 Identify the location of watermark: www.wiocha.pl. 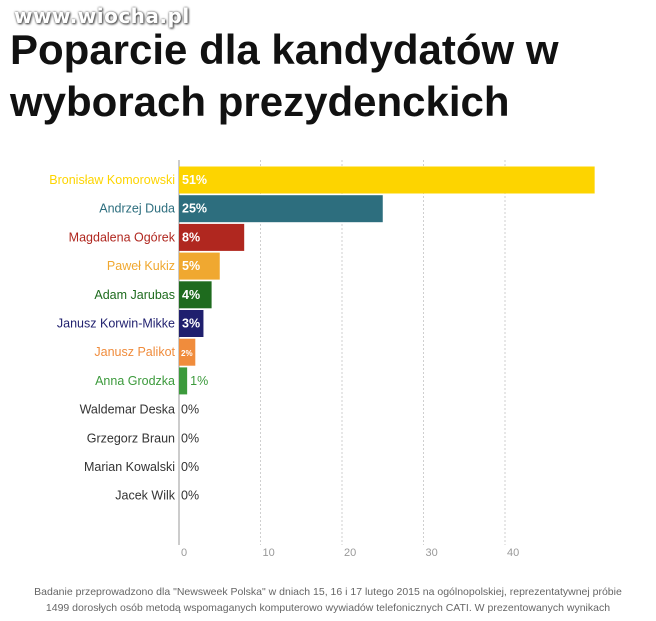
(102, 16).